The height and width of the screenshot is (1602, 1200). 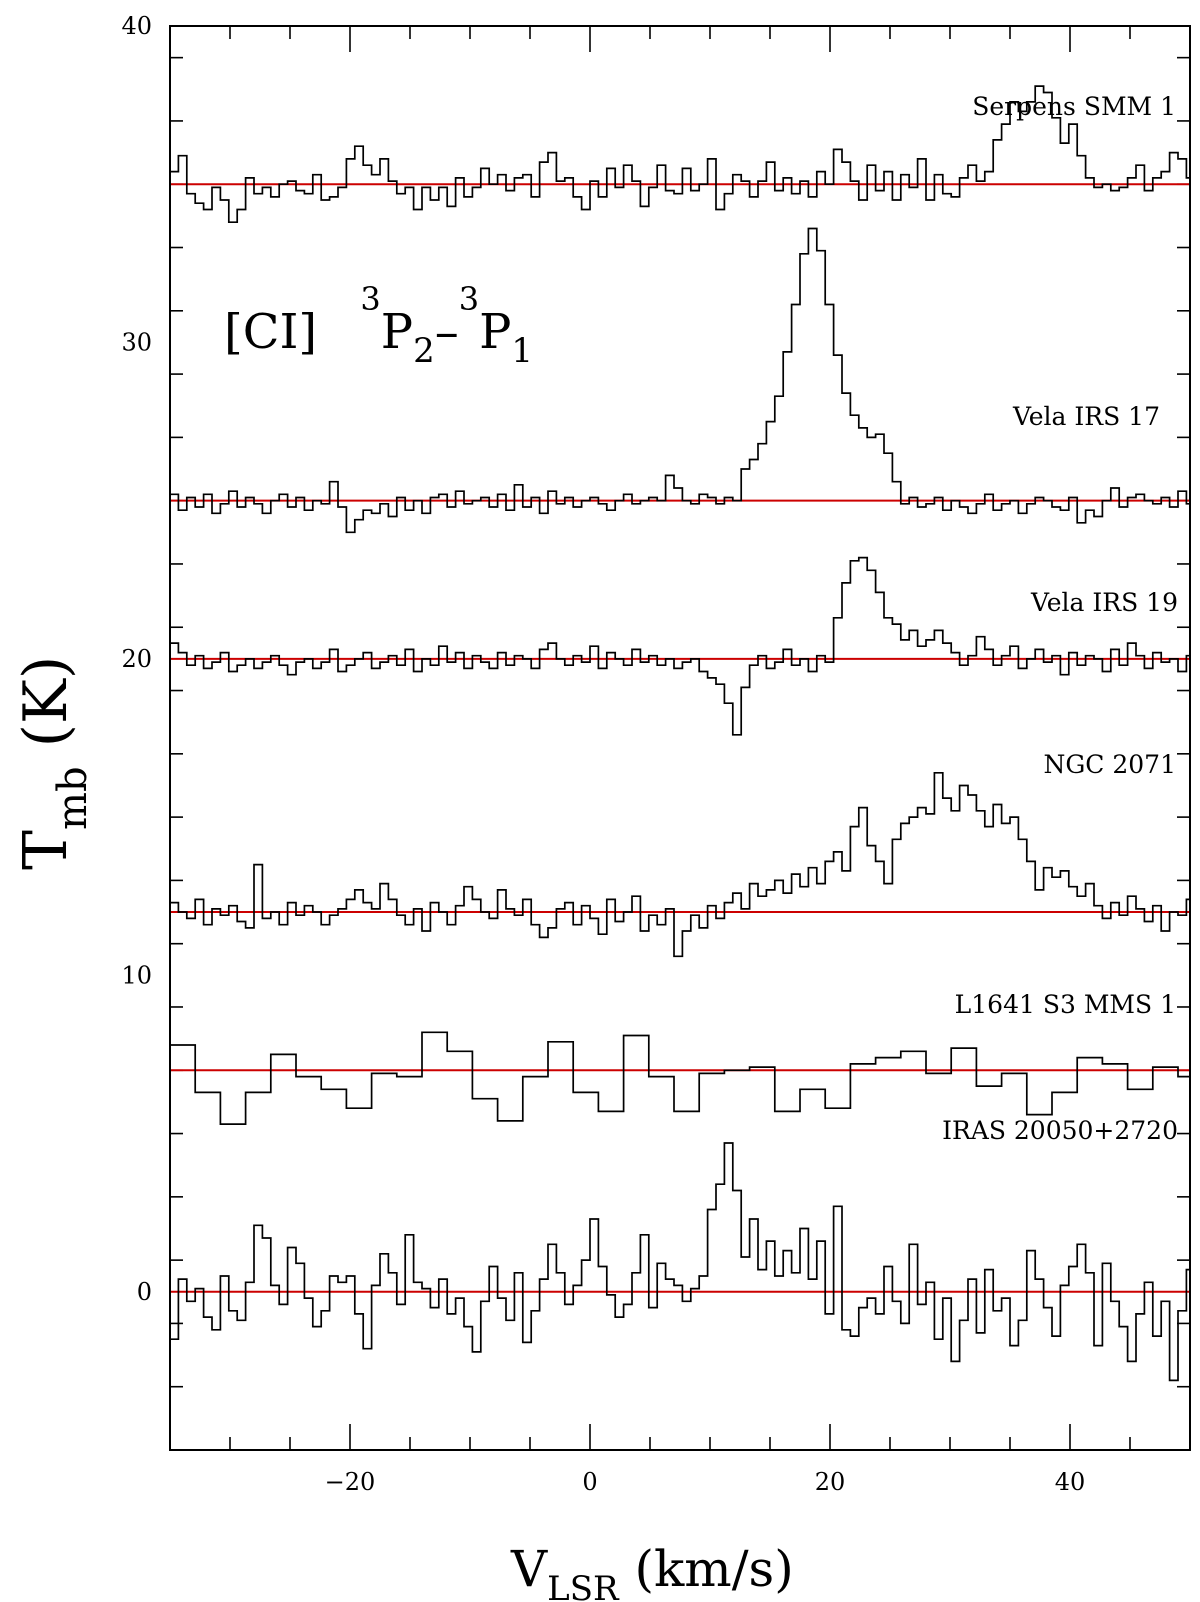 I want to click on transition-annotation: [CI] 3P2–3P1, so click(x=378, y=325).